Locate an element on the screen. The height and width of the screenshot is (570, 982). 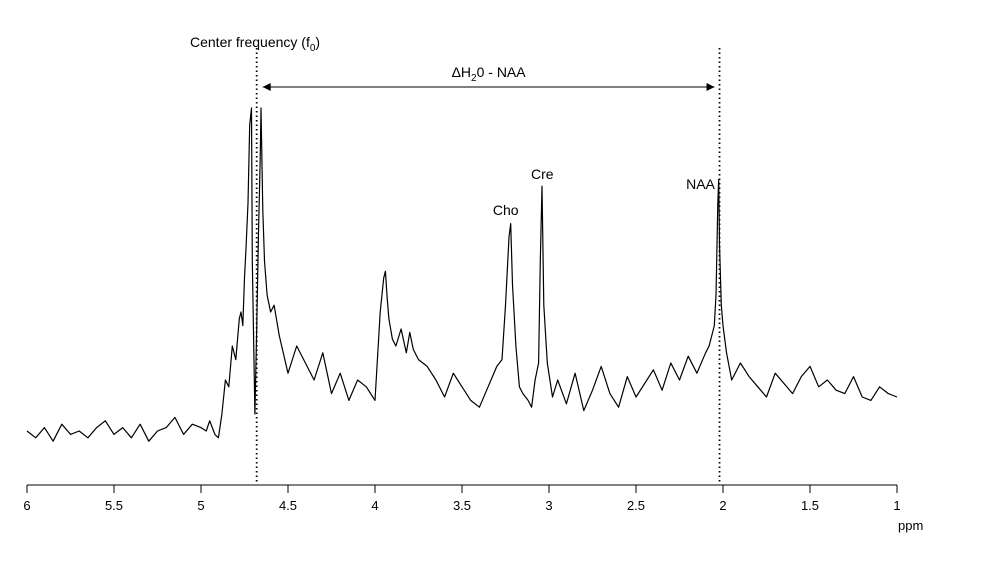
x-axis: 6 5.5 5 4.5 4 3.5 3 2.5 2 1.5 1 ppm is located at coordinates (473, 508).